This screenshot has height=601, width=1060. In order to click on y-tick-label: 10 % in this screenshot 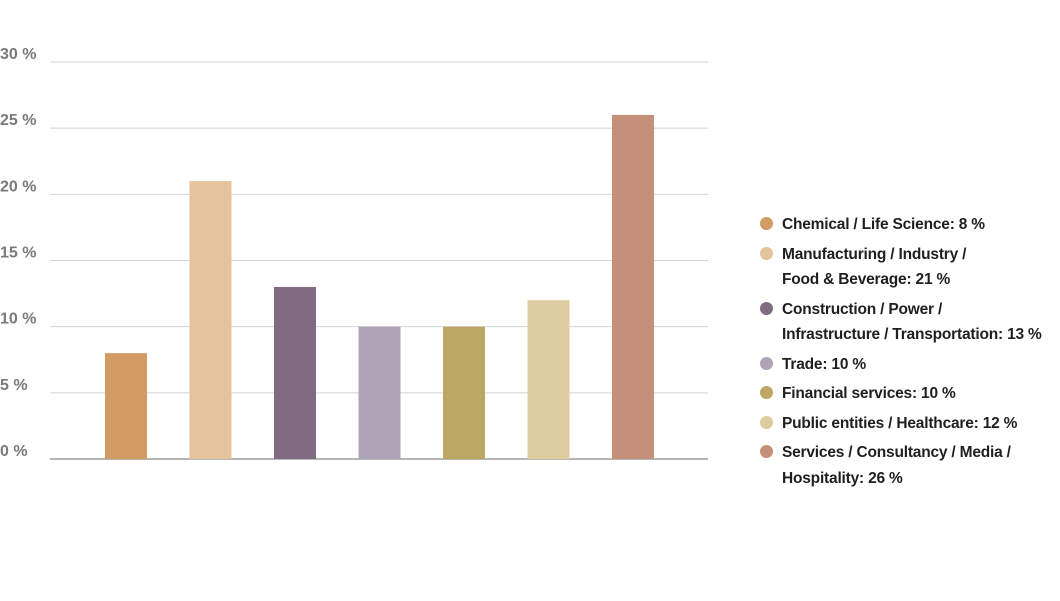, I will do `click(18, 319)`.